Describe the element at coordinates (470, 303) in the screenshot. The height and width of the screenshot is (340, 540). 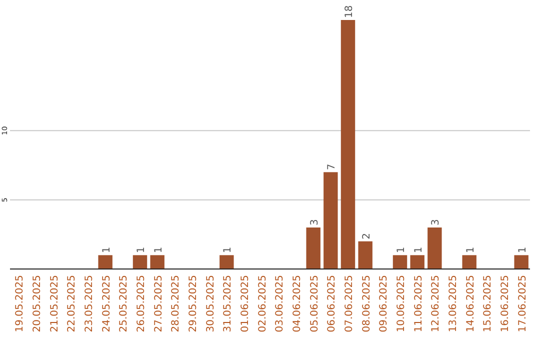
I see `x-tick-label: 14.06.2025` at that location.